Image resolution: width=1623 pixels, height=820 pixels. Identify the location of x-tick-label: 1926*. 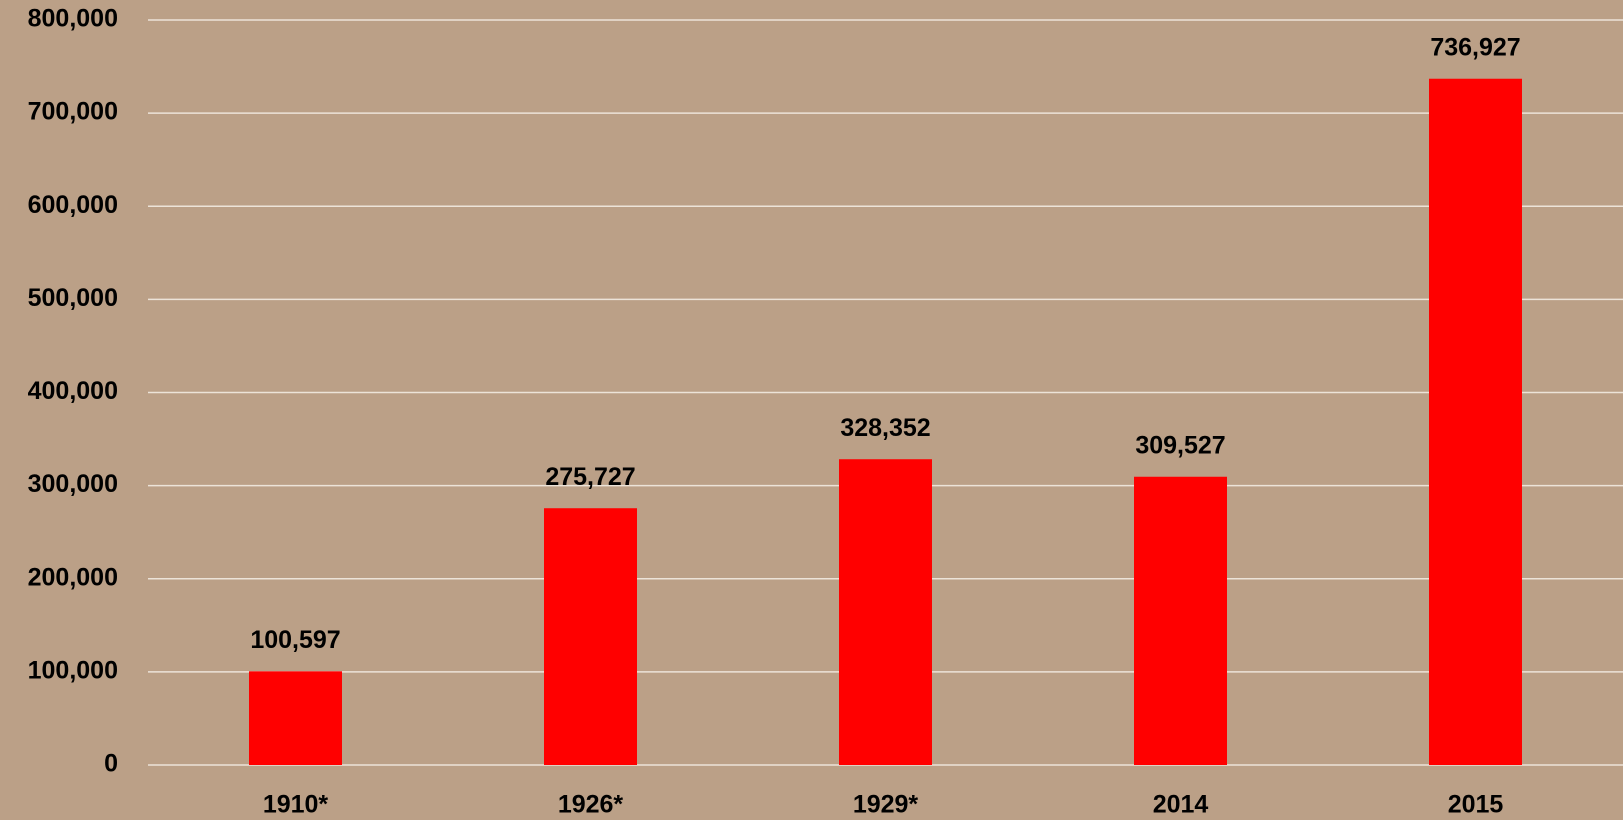
(591, 805).